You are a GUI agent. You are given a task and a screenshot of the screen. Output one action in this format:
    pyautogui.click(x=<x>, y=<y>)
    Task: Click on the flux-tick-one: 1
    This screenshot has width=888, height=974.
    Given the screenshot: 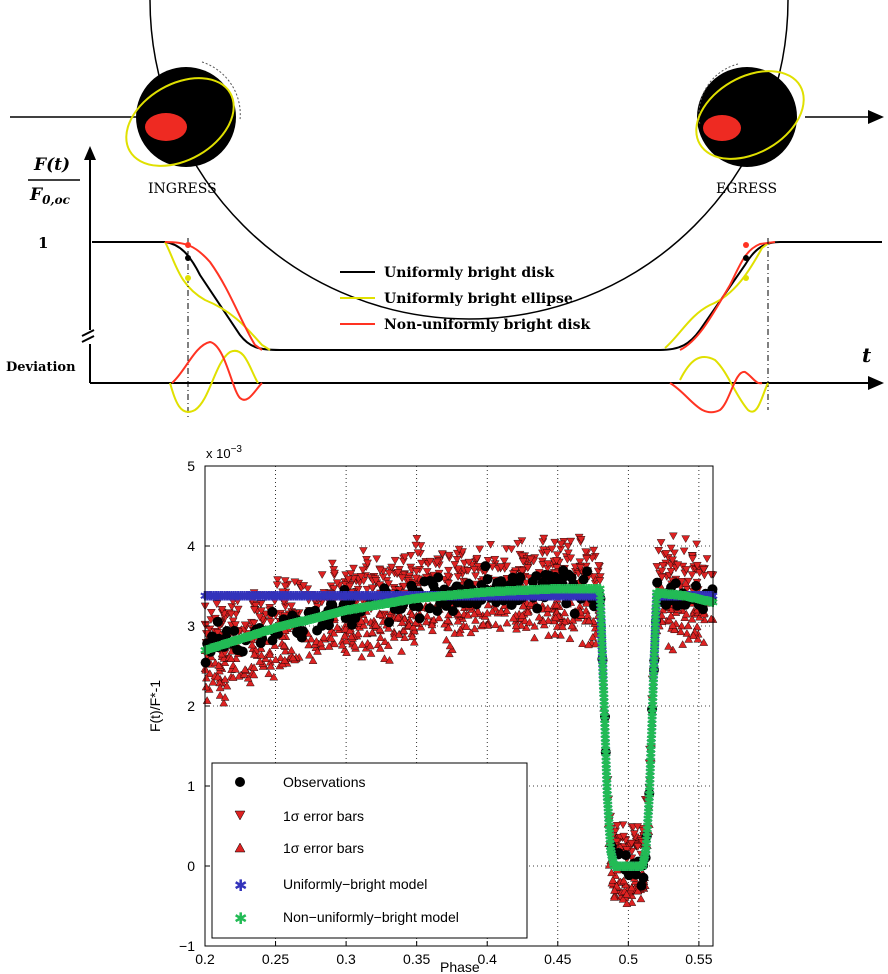 What is the action you would take?
    pyautogui.click(x=43, y=243)
    